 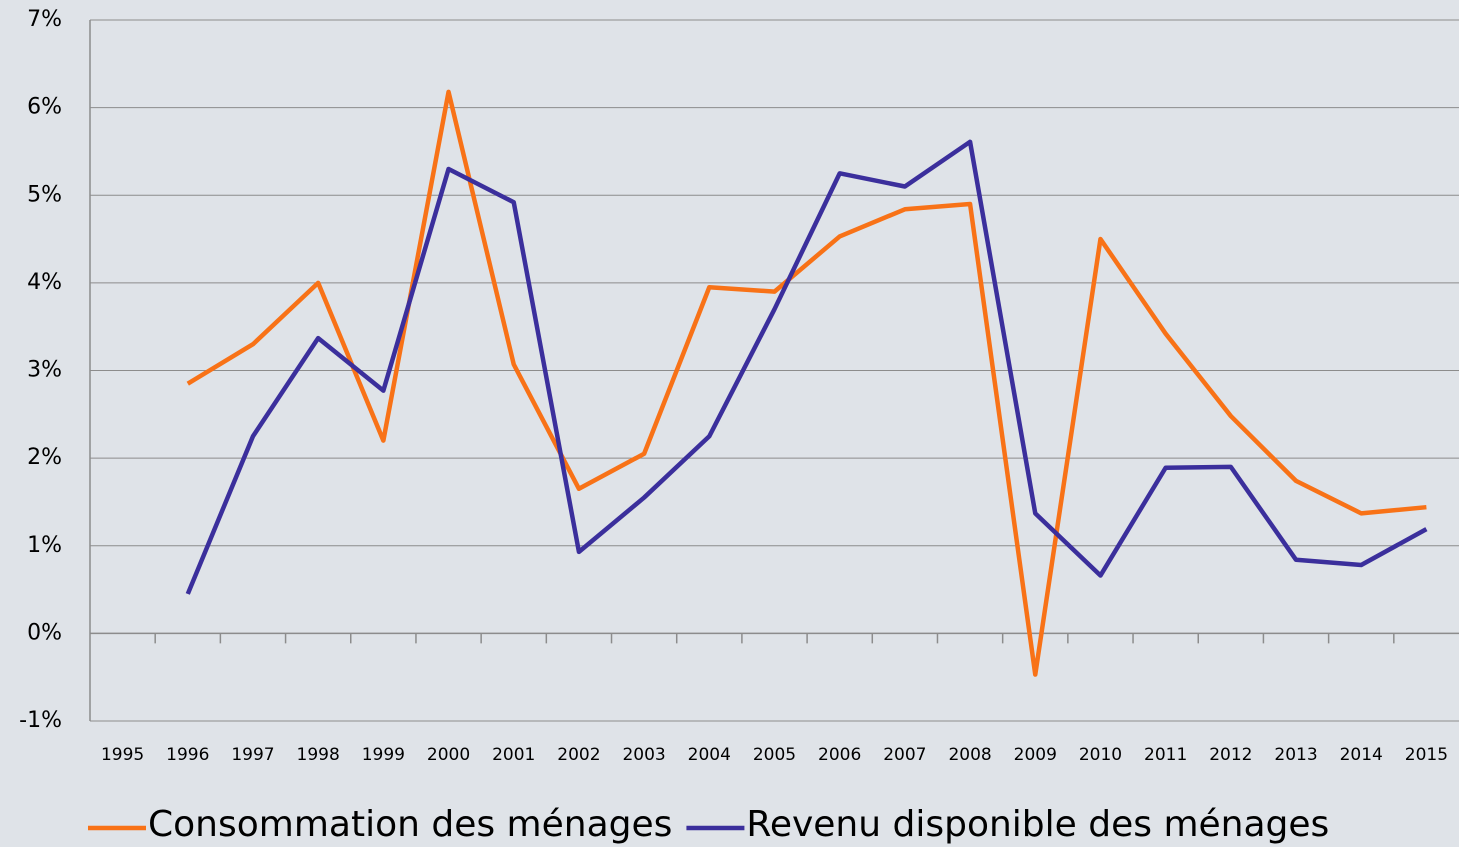 What do you see at coordinates (774, 755) in the screenshot?
I see `x-tick-label: 2005` at bounding box center [774, 755].